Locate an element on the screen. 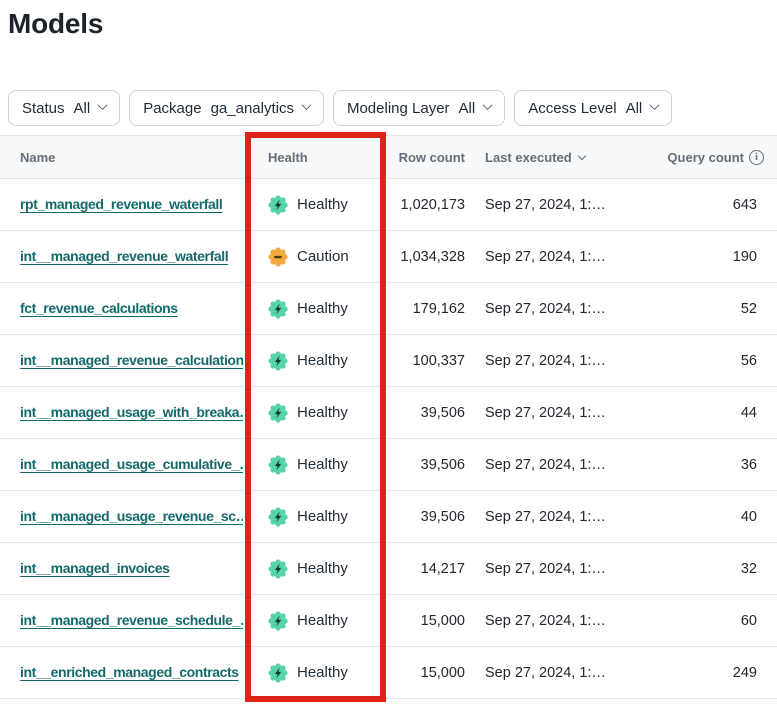  filter-access-level-label: Access Level is located at coordinates (572, 108).